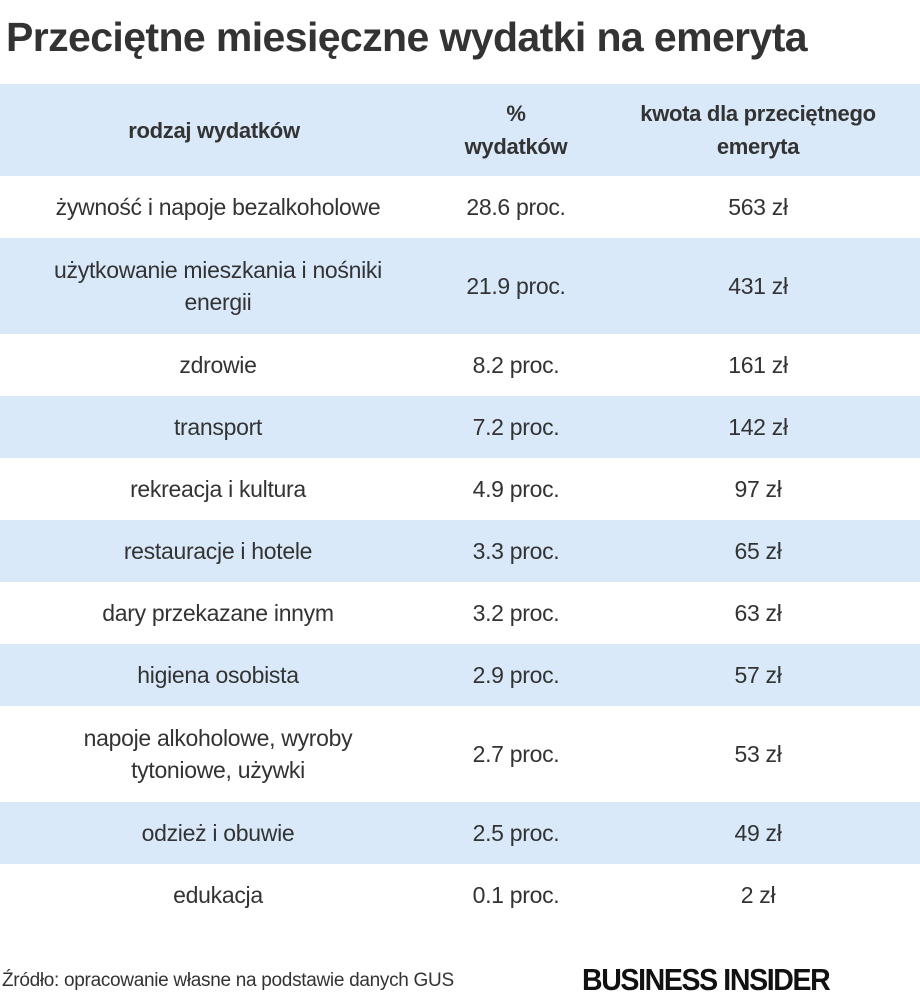 This screenshot has width=920, height=1006. Describe the element at coordinates (218, 551) in the screenshot. I see `row-category: restauracje i hotele` at that location.